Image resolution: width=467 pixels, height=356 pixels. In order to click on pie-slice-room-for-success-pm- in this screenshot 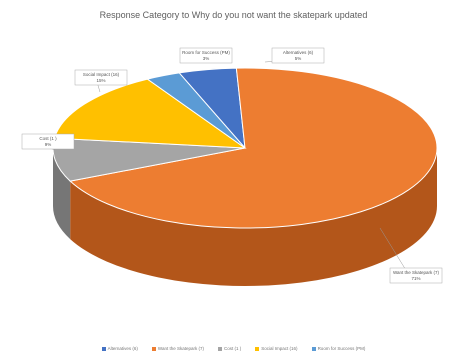, I will do `click(196, 110)`.